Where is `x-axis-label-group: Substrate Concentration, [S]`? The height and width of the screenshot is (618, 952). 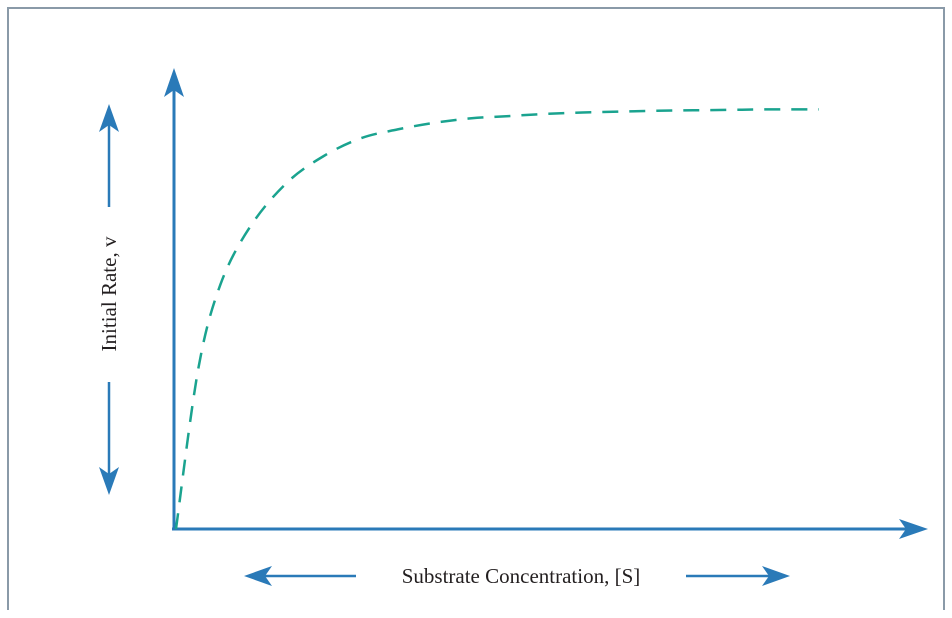 x-axis-label-group: Substrate Concentration, [S] is located at coordinates (517, 576).